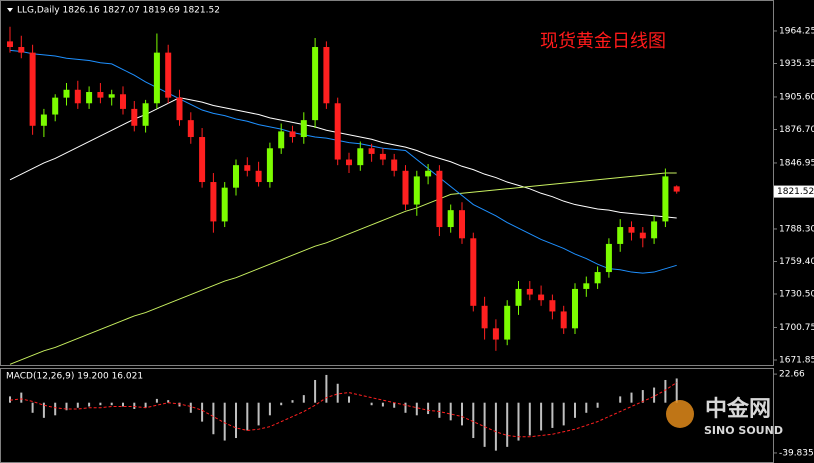  Describe the element at coordinates (796, 328) in the screenshot. I see `y-tick-label: 1700.75` at that location.